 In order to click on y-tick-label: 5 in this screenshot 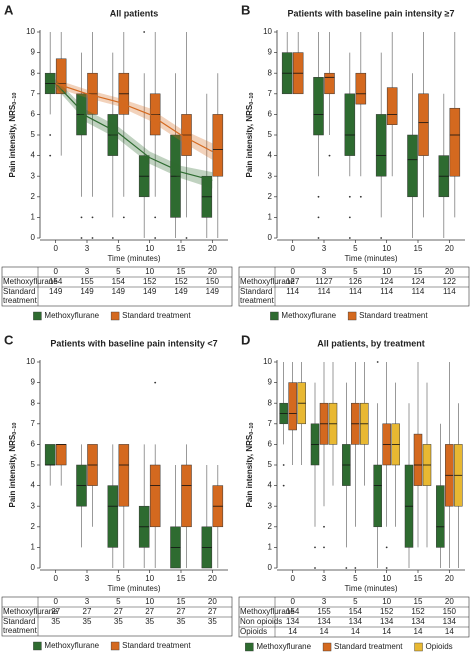, I will do `click(270, 134)`.